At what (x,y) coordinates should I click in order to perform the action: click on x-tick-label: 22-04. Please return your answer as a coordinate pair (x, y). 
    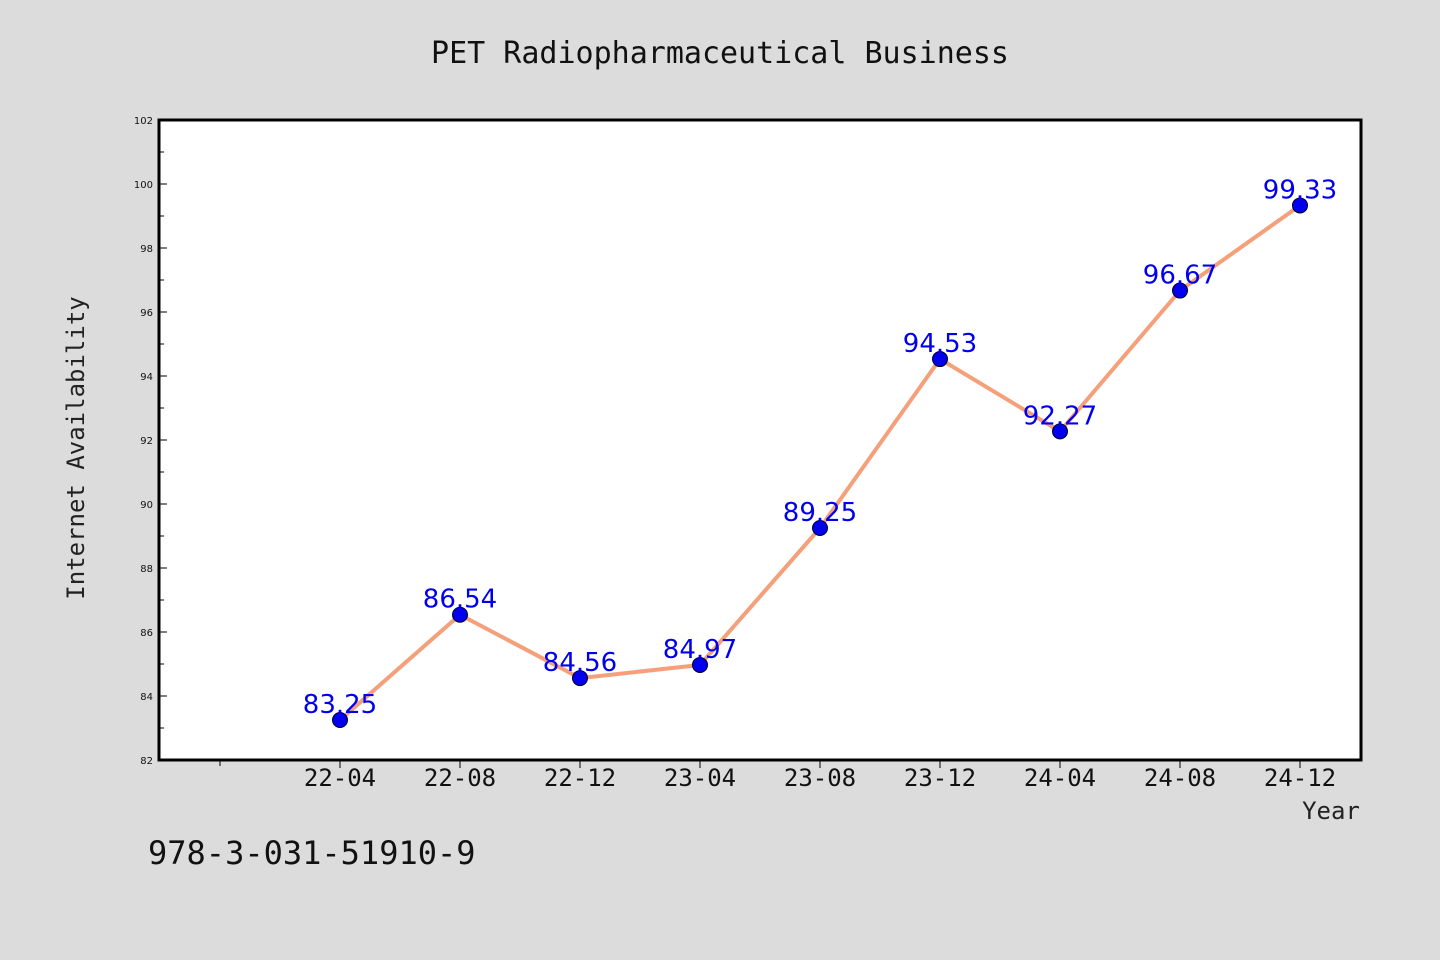
    Looking at the image, I should click on (340, 778).